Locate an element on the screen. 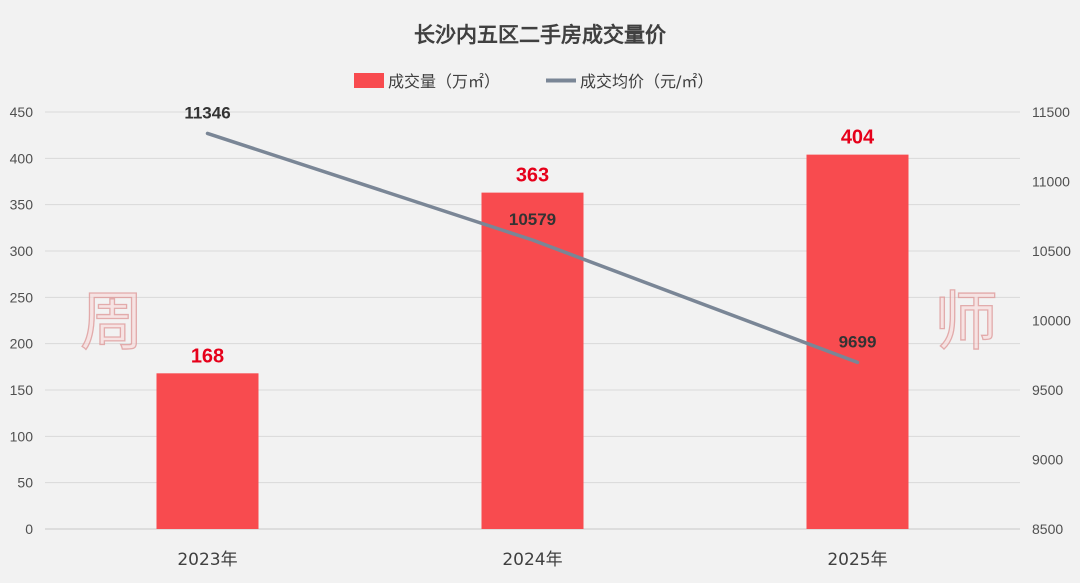 This screenshot has width=1080, height=583. left-tick-label: 100 is located at coordinates (22, 436).